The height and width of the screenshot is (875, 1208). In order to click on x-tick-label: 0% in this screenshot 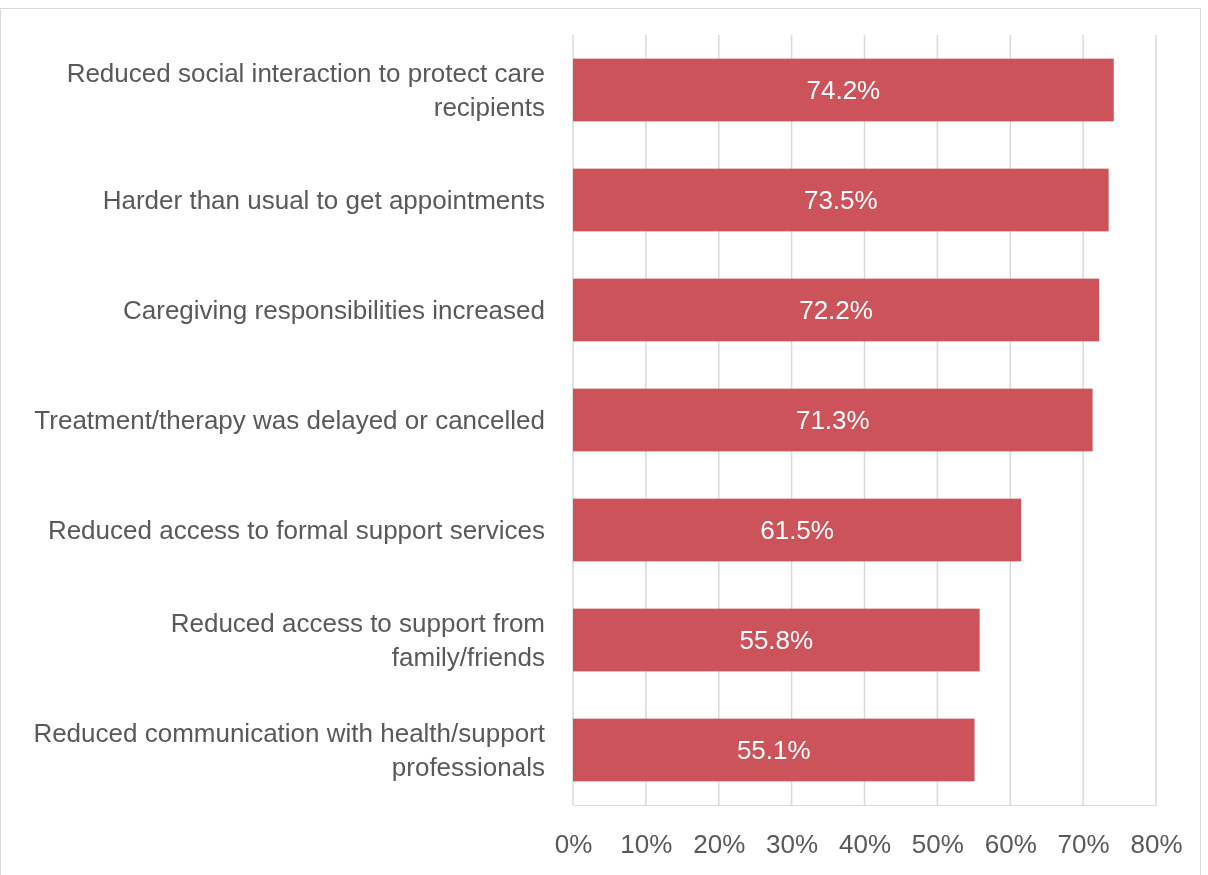, I will do `click(573, 844)`.